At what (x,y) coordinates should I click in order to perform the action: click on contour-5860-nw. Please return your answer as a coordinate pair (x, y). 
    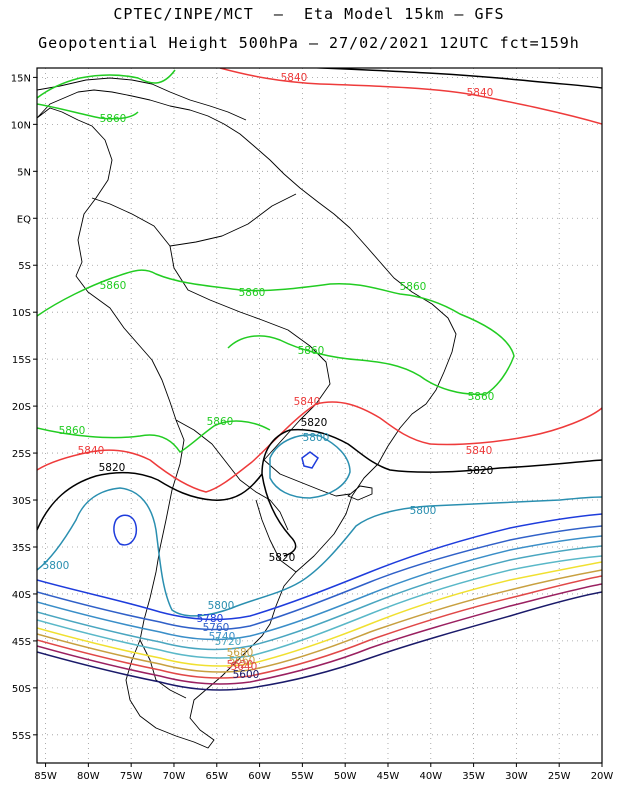
    Looking at the image, I should click on (88, 111).